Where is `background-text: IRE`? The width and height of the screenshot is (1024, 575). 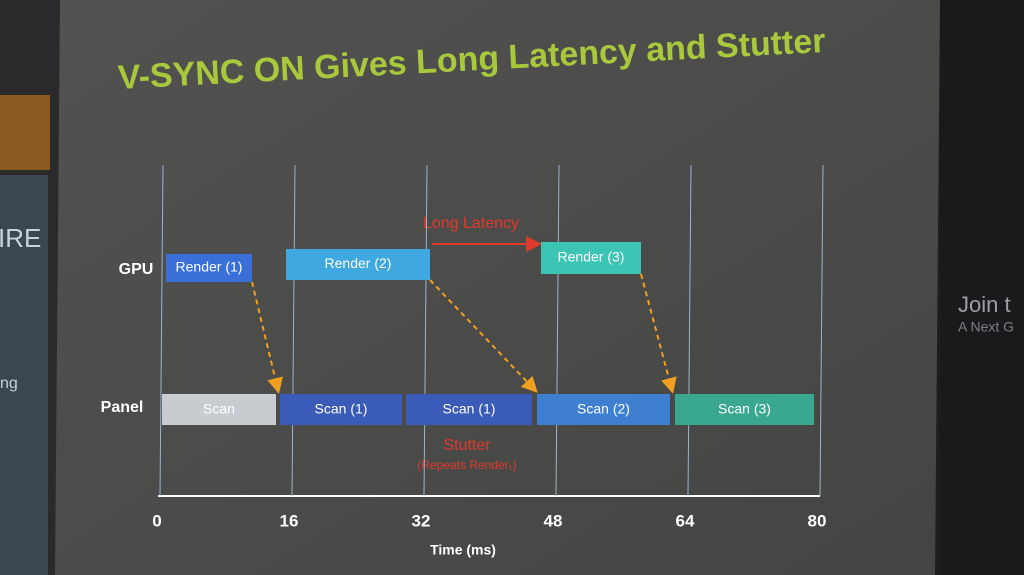 background-text: IRE is located at coordinates (20, 238).